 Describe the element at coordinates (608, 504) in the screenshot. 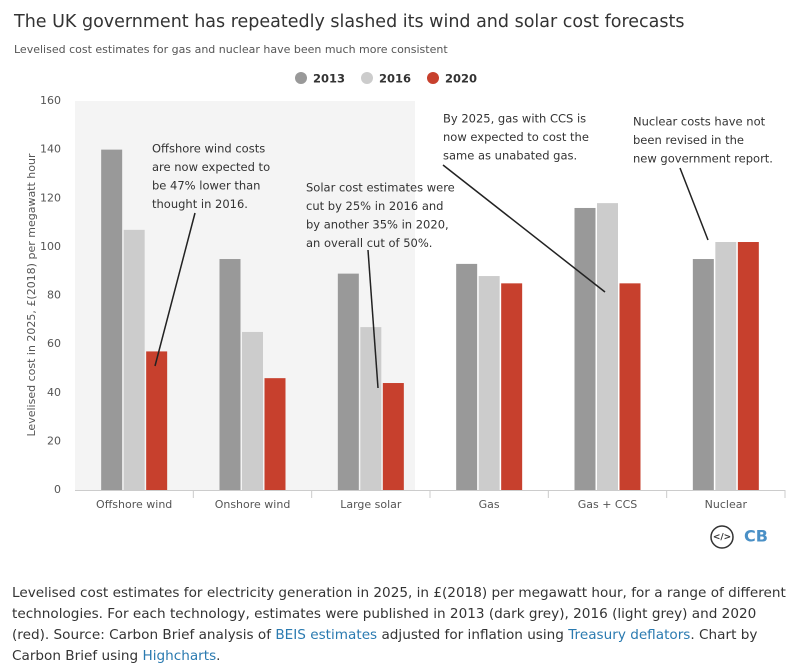

I see `x-tick-label: Gas + CCS` at that location.